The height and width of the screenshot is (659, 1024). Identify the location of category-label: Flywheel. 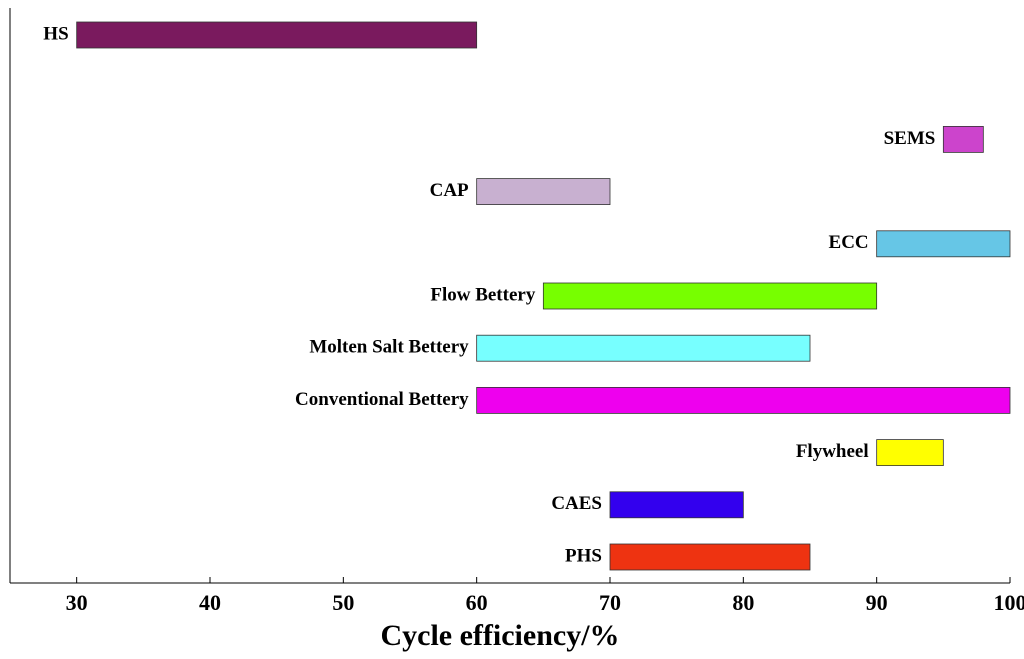
(832, 451).